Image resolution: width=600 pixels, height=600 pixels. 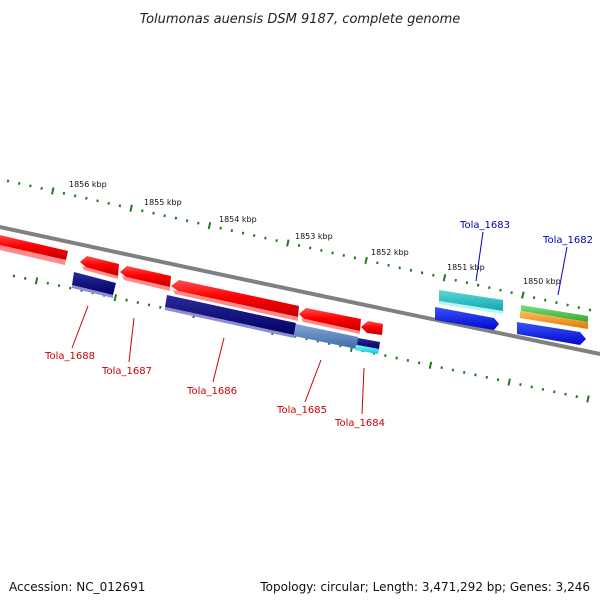 What do you see at coordinates (88, 184) in the screenshot?
I see `kbp-label: 1856 kbp` at bounding box center [88, 184].